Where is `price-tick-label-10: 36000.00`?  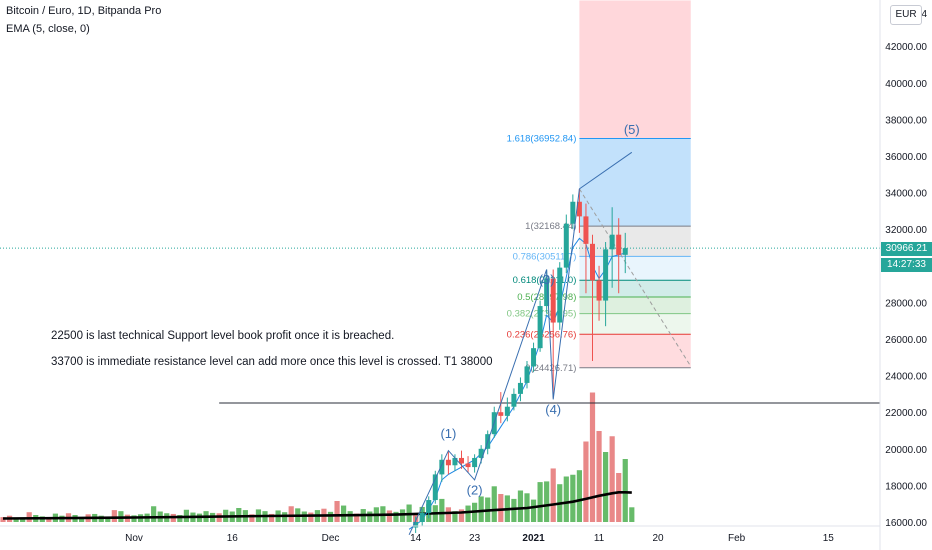 price-tick-label-10: 36000.00 is located at coordinates (906, 157).